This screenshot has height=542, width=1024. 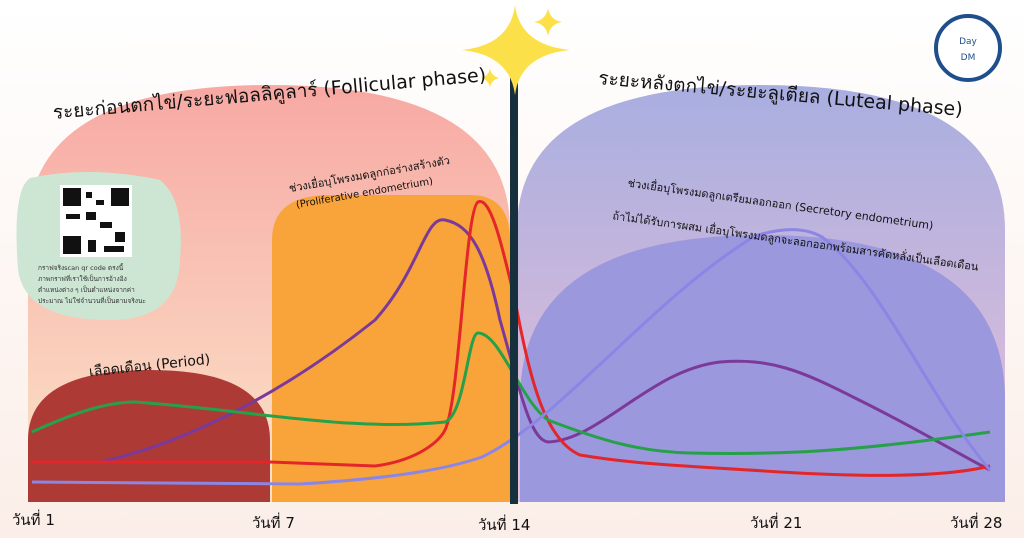 What do you see at coordinates (82, 278) in the screenshot?
I see `qr-note-line: ภาพกราฟที่เราใช้เป็นการอ้างอิง` at bounding box center [82, 278].